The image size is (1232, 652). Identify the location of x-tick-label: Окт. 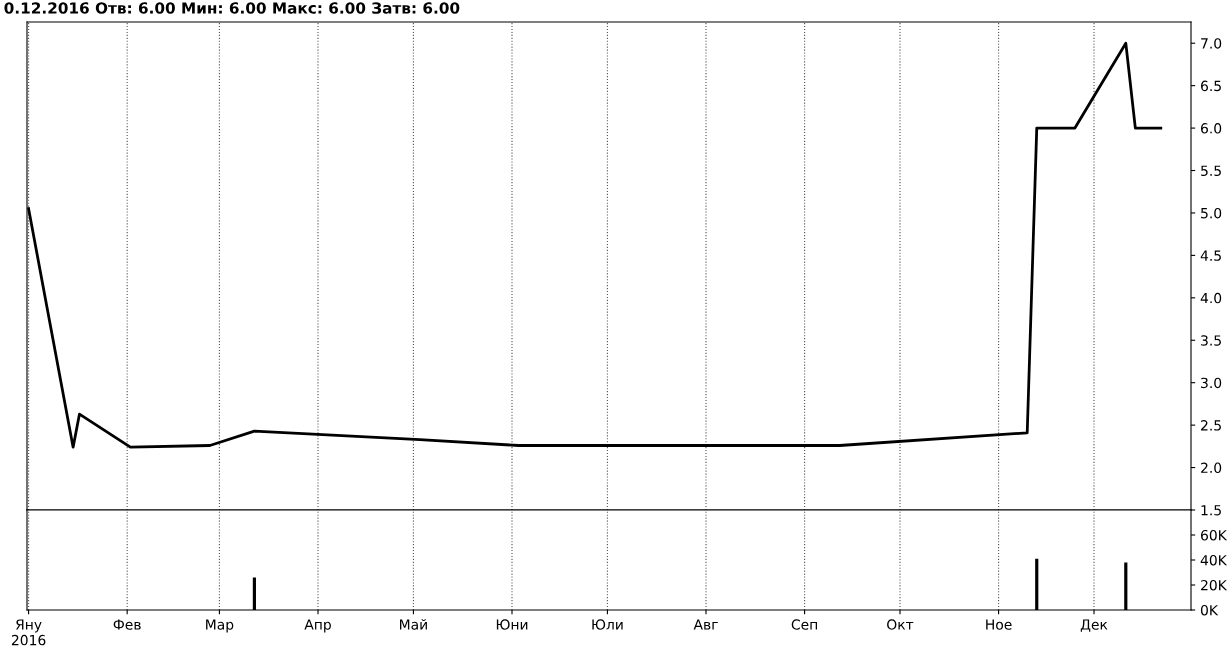
(900, 624).